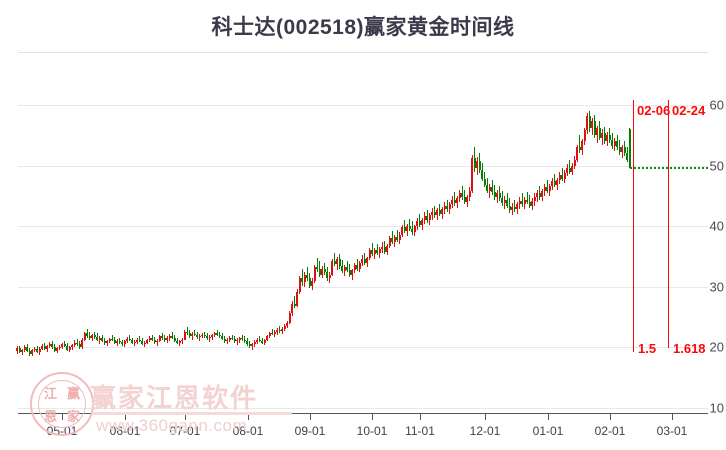 The image size is (726, 450). I want to click on x-axis-tick-label: 10-01, so click(372, 431).